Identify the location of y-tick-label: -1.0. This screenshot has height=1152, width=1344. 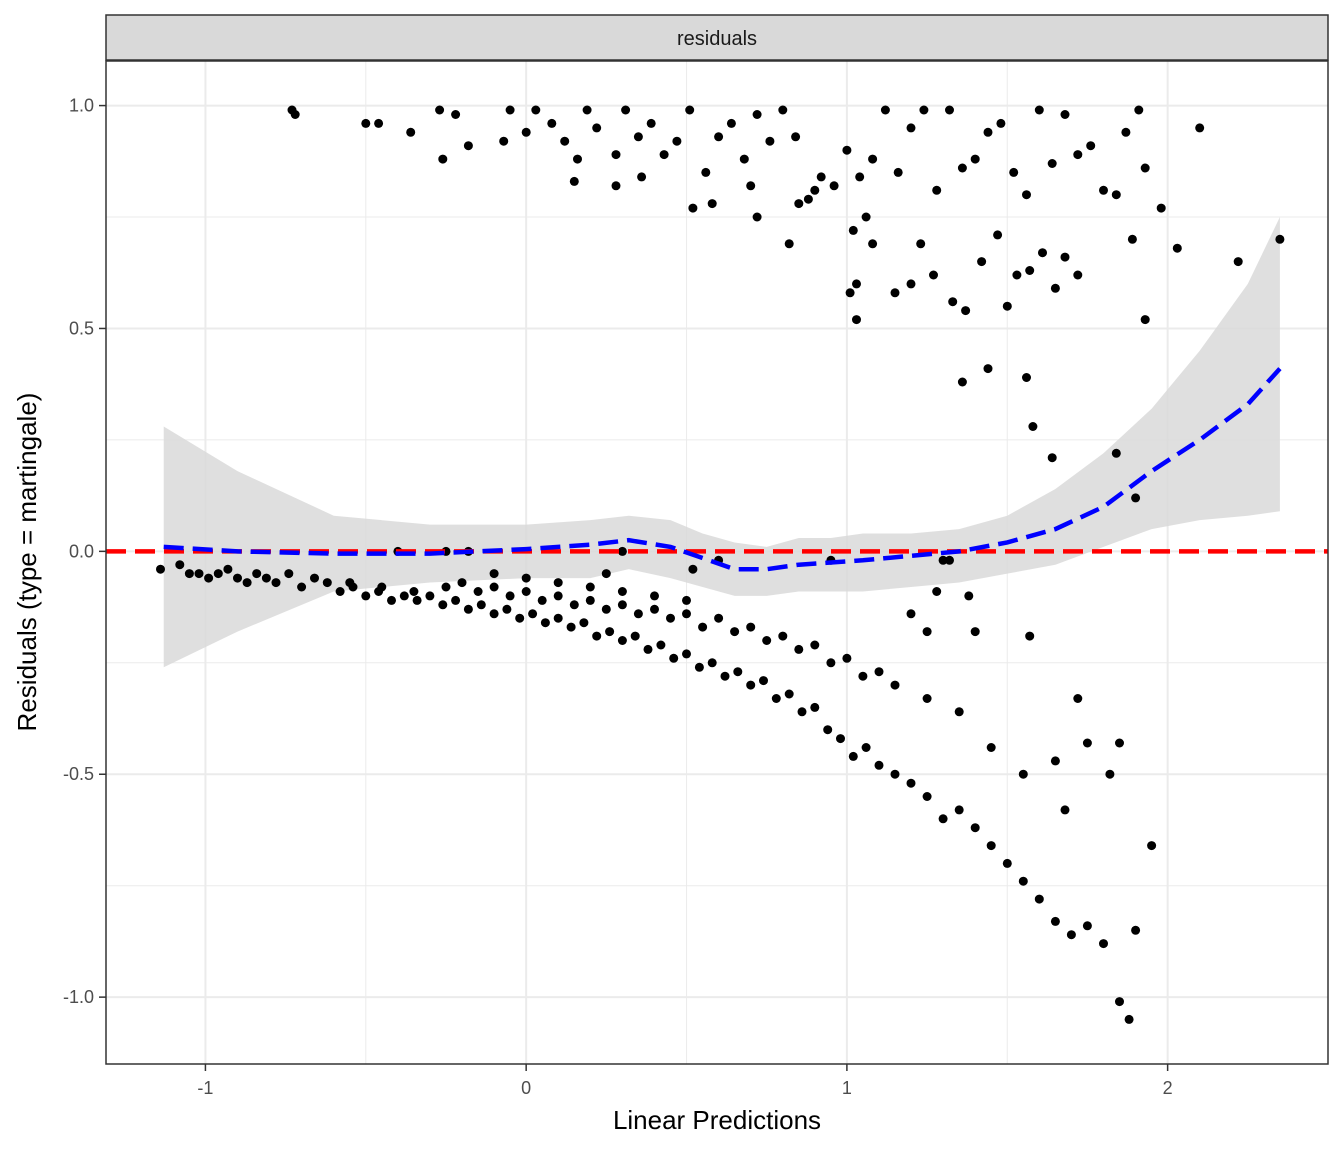
(78, 997).